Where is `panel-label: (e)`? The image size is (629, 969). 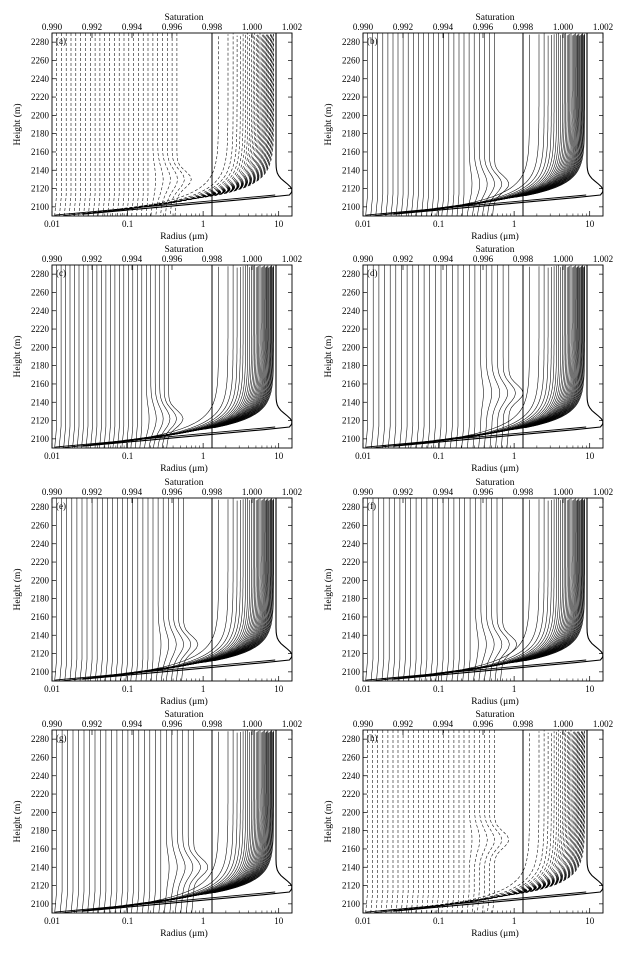 panel-label: (e) is located at coordinates (61, 506).